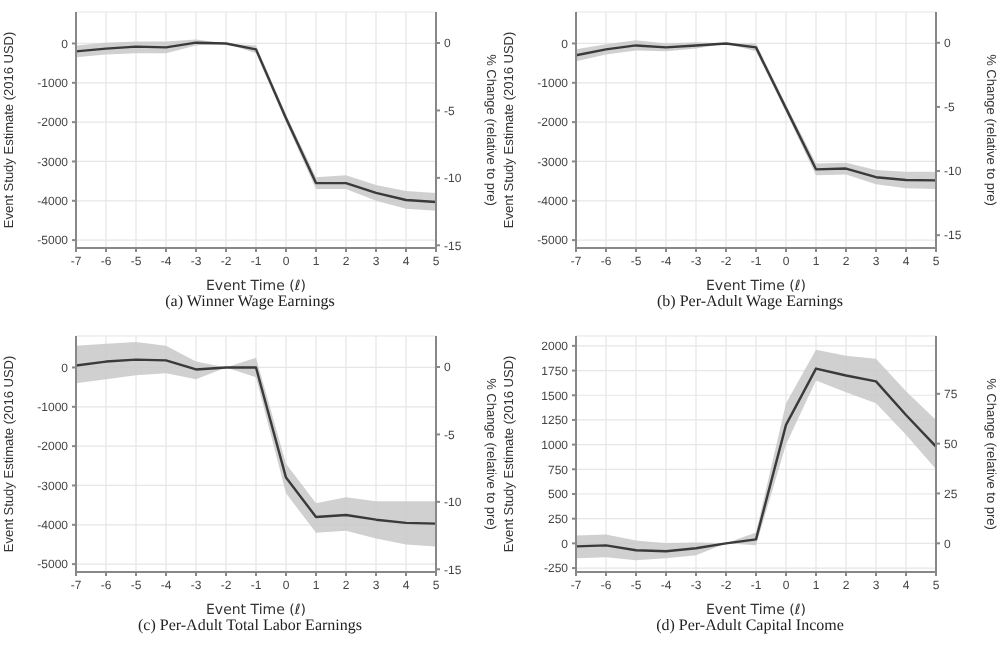  What do you see at coordinates (256, 440) in the screenshot?
I see `line-series` at bounding box center [256, 440].